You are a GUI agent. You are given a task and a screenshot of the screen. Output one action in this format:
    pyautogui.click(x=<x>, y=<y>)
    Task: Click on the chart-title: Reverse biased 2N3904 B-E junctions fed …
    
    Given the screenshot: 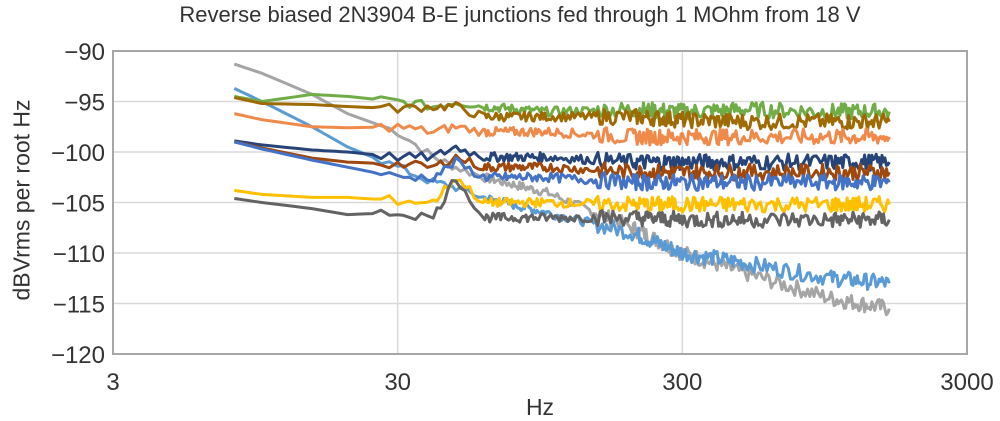 What is the action you would take?
    pyautogui.click(x=520, y=14)
    